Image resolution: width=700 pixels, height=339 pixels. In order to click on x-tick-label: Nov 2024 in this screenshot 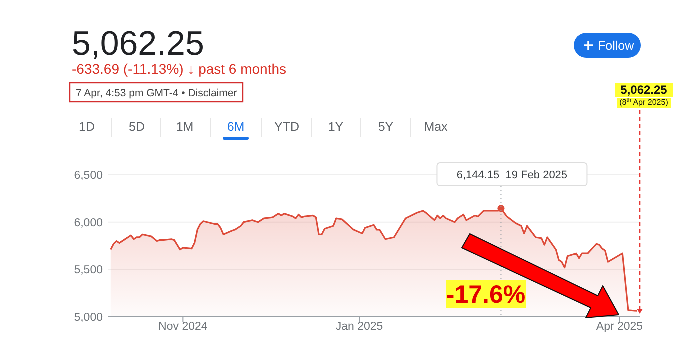, I will do `click(183, 327)`.